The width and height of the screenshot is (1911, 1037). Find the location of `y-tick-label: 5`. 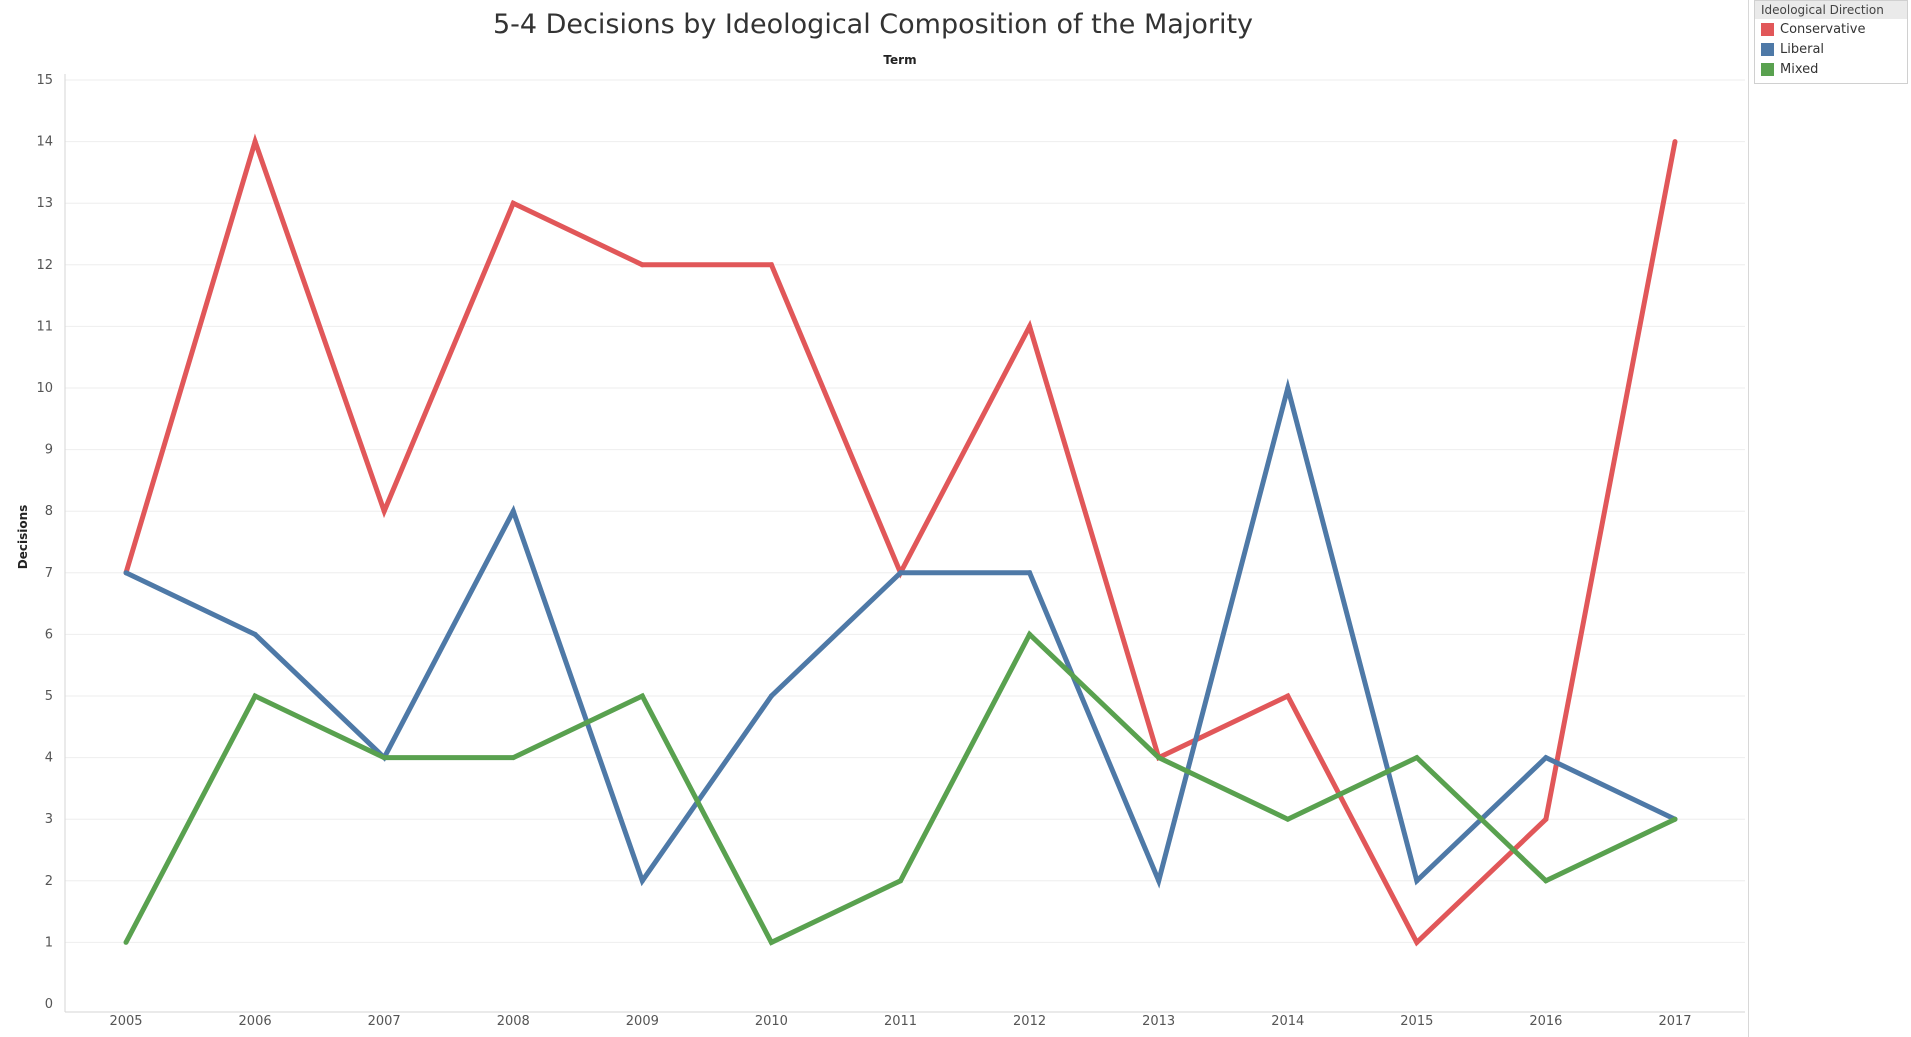

y-tick-label: 5 is located at coordinates (49, 696).